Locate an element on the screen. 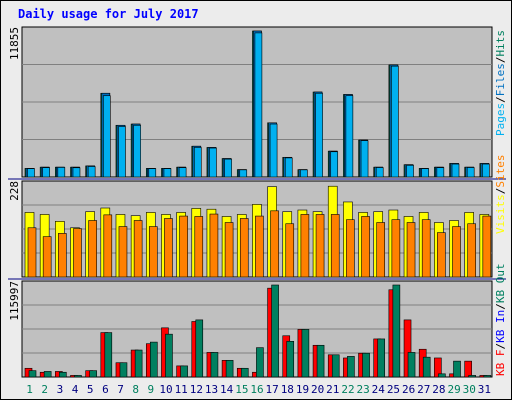 This screenshot has height=400, width=512. legend-entry-kb-in: KB In is located at coordinates (500, 326).